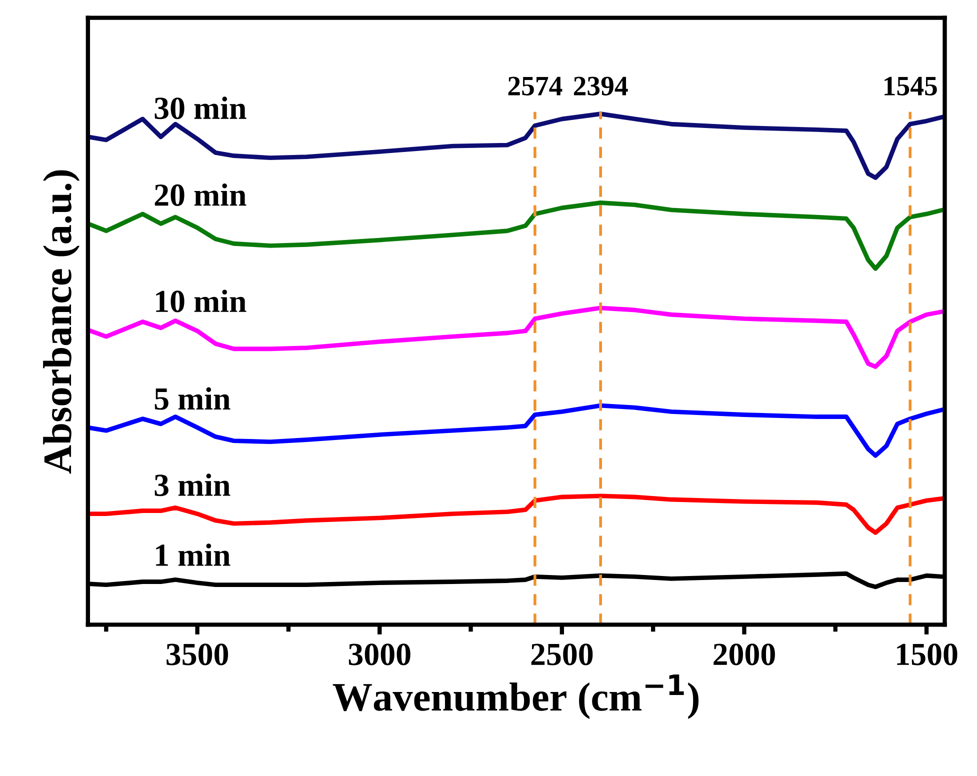 The width and height of the screenshot is (977, 776). What do you see at coordinates (192, 485) in the screenshot?
I see `series-label: 3 min` at bounding box center [192, 485].